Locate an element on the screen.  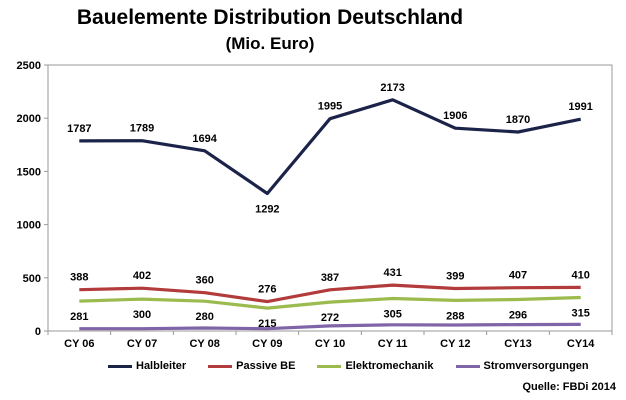
legend-label-passive-be: Passive BE is located at coordinates (266, 366).